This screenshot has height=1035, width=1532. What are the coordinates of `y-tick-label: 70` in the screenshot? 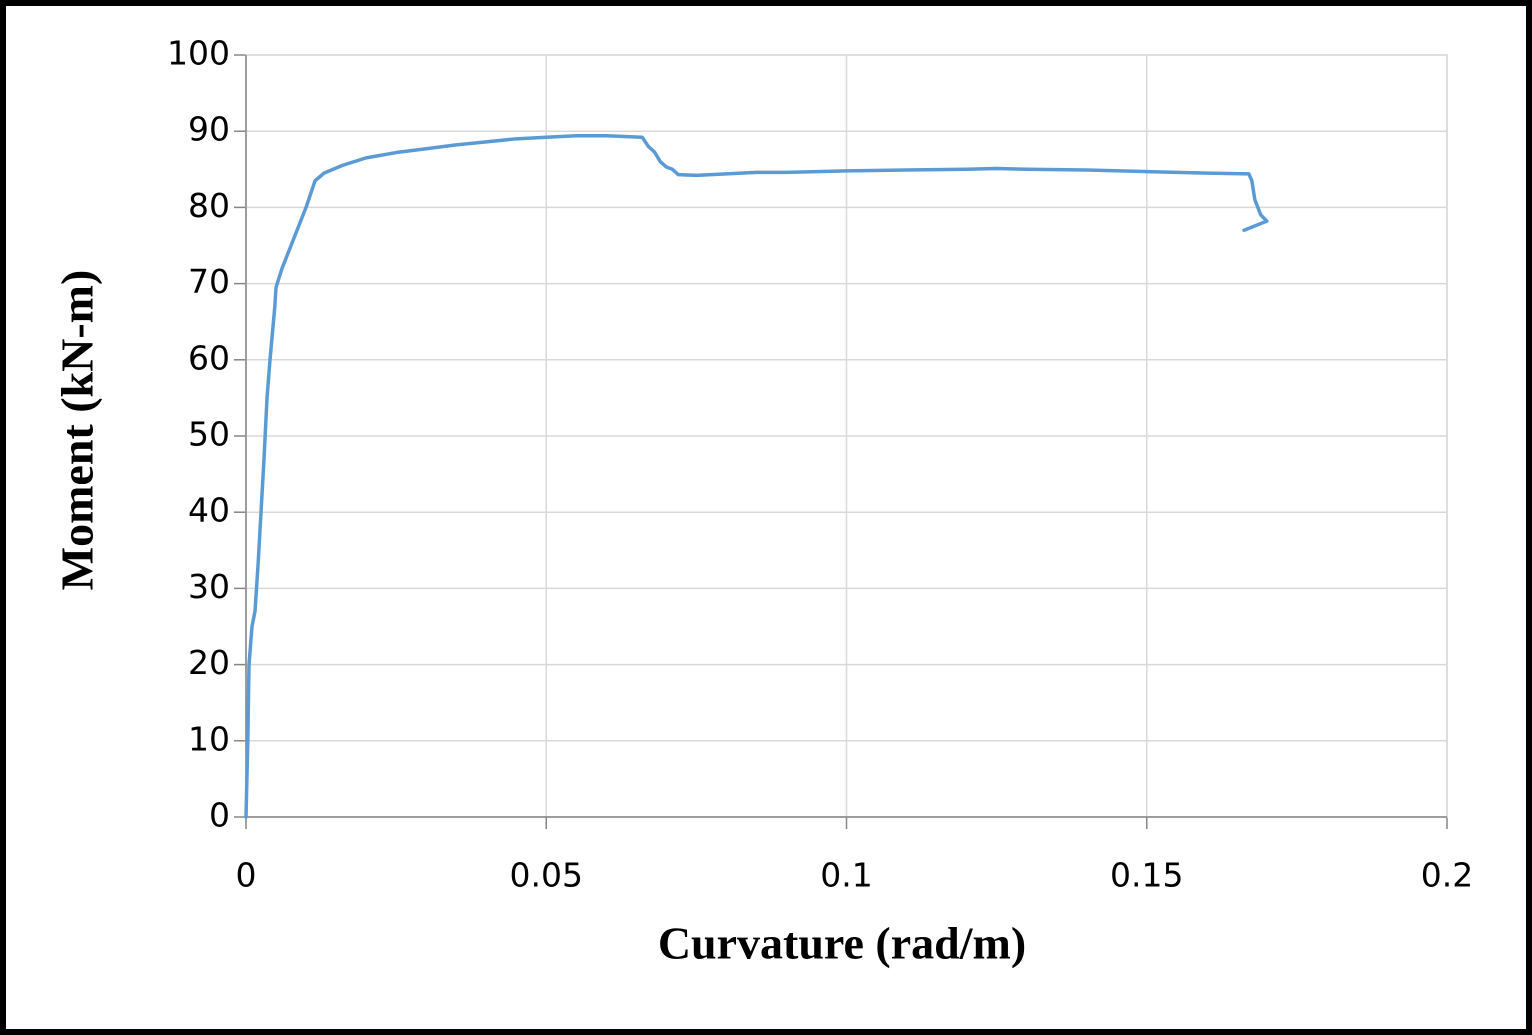 It's located at (209, 281).